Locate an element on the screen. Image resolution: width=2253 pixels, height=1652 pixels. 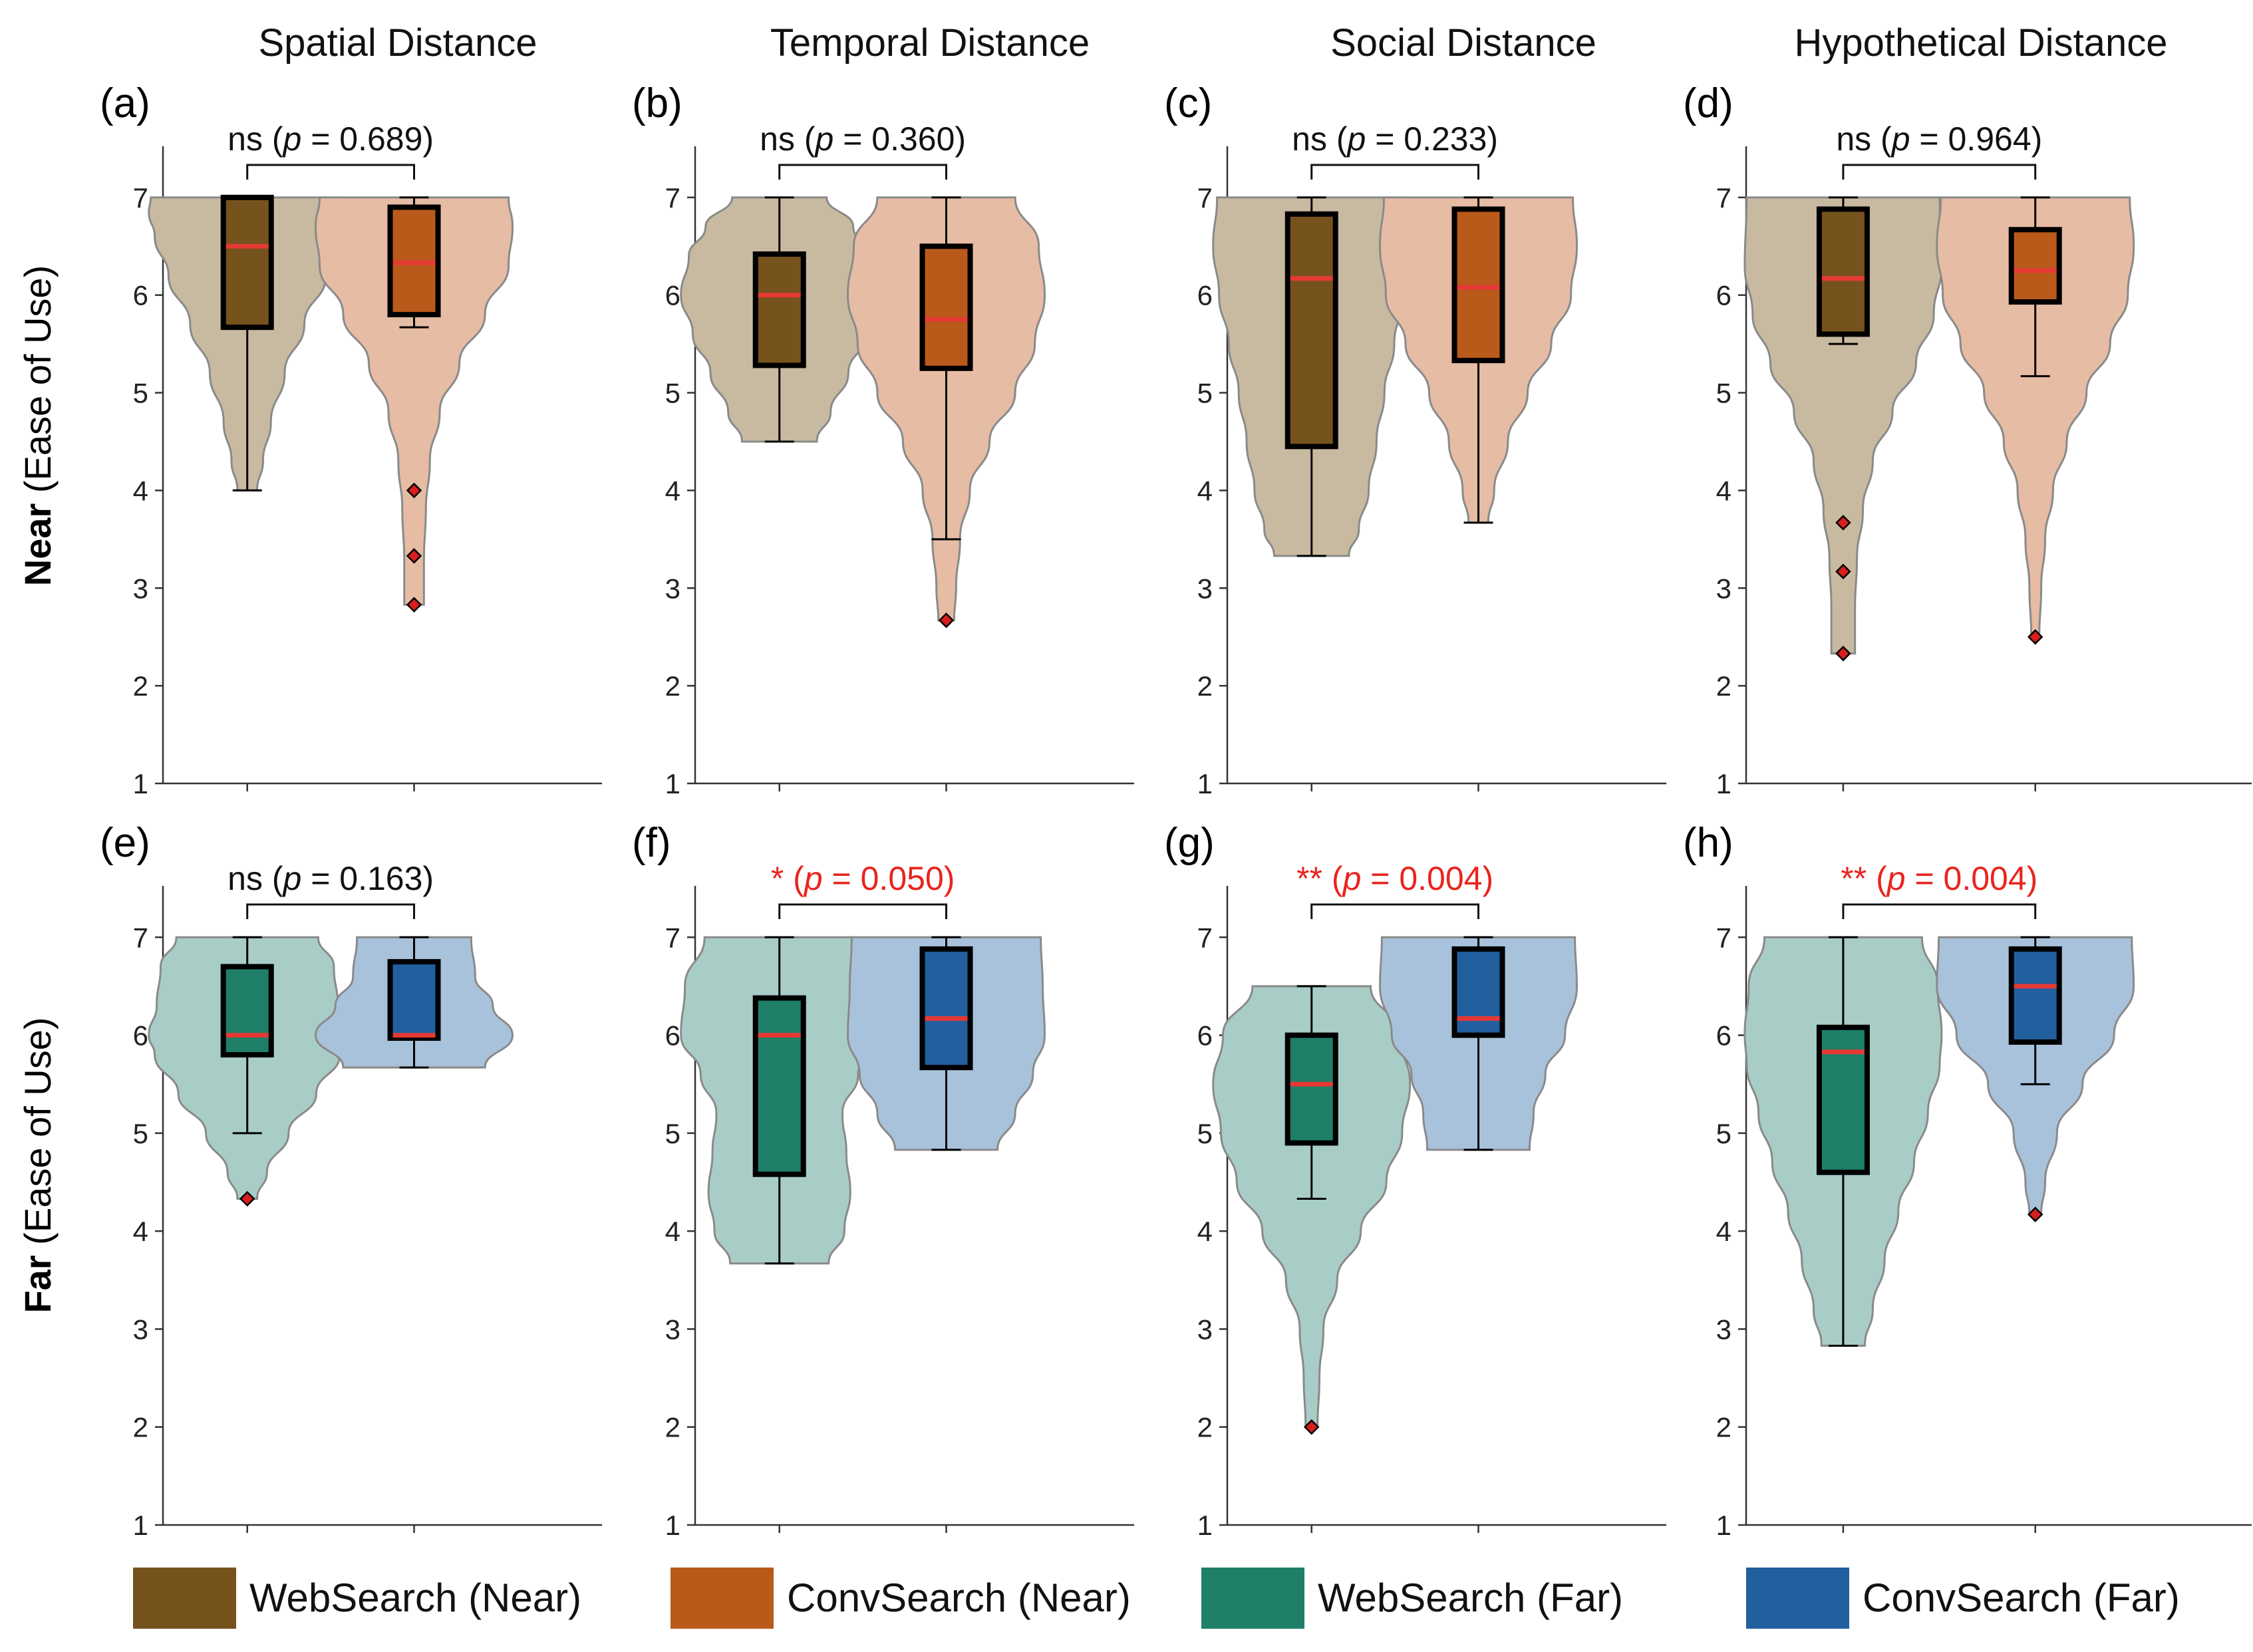
panel-label-c: (c) is located at coordinates (1188, 103).